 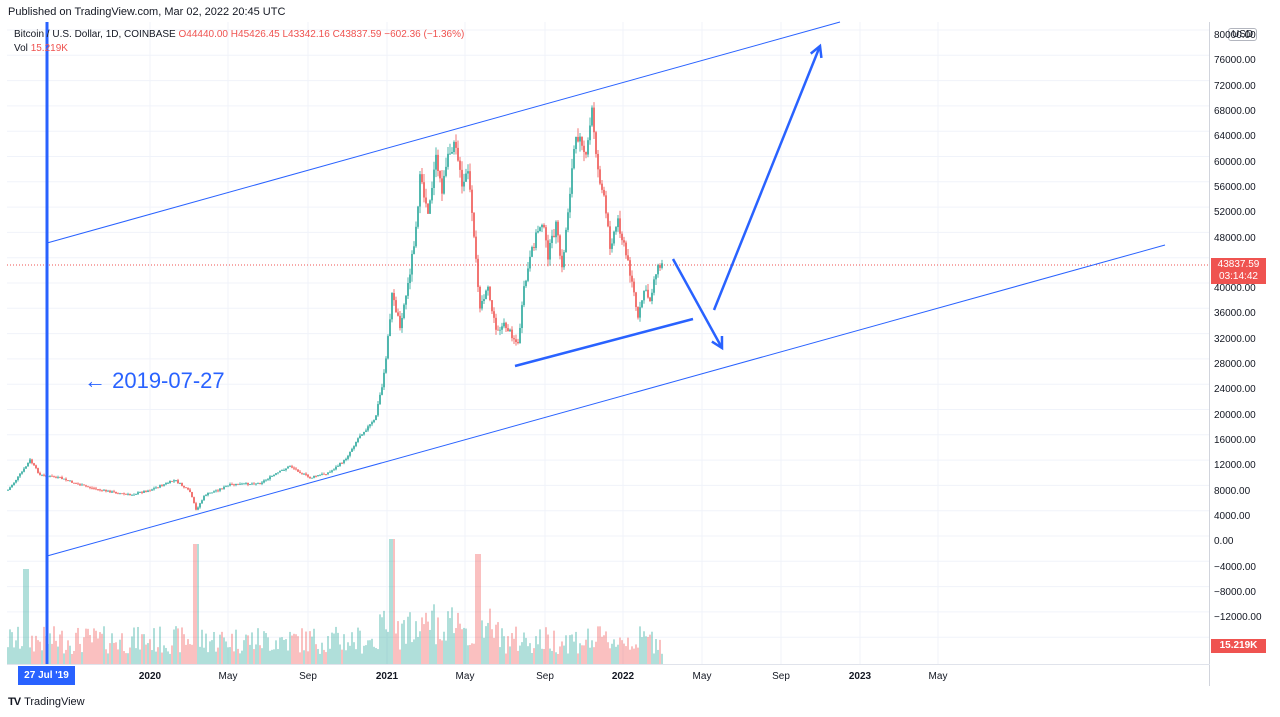 What do you see at coordinates (255, 34) in the screenshot?
I see `legend-high: H45426.45` at bounding box center [255, 34].